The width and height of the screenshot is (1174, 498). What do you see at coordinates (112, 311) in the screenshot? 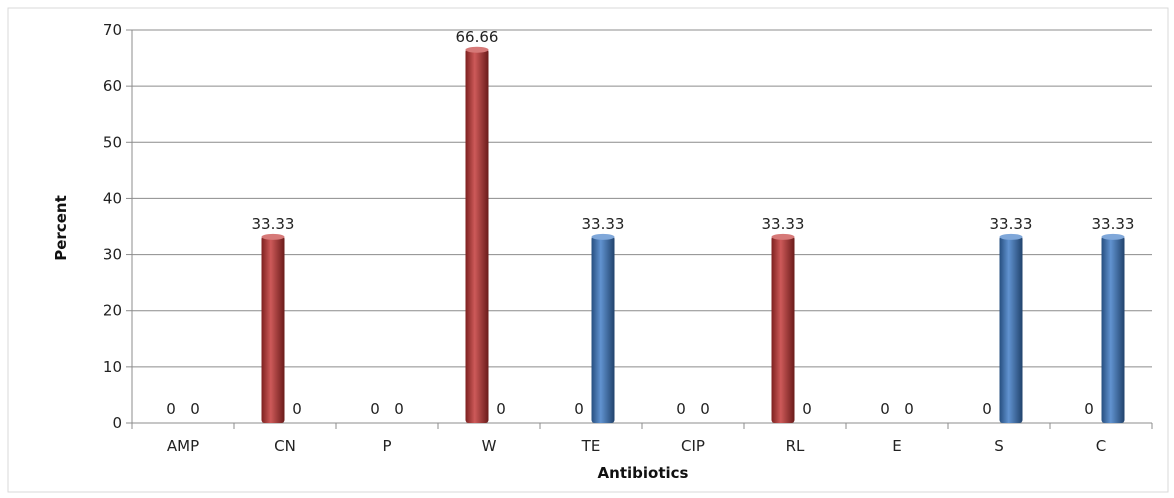
I see `y-tick-label: 20` at bounding box center [112, 311].